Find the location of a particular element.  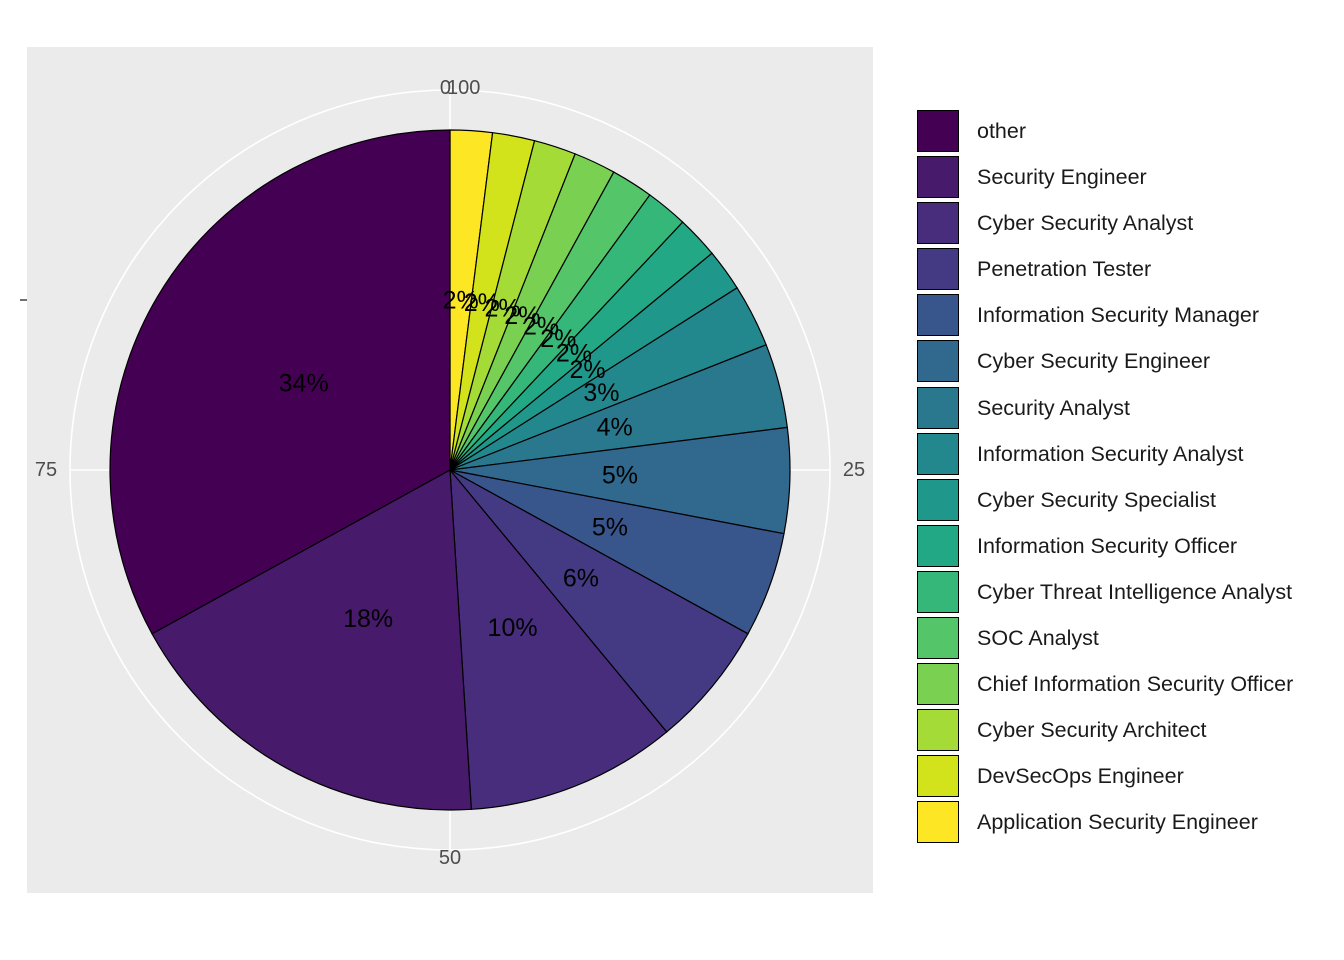

legend-item: Chief Information Security Officer is located at coordinates (1127, 686).